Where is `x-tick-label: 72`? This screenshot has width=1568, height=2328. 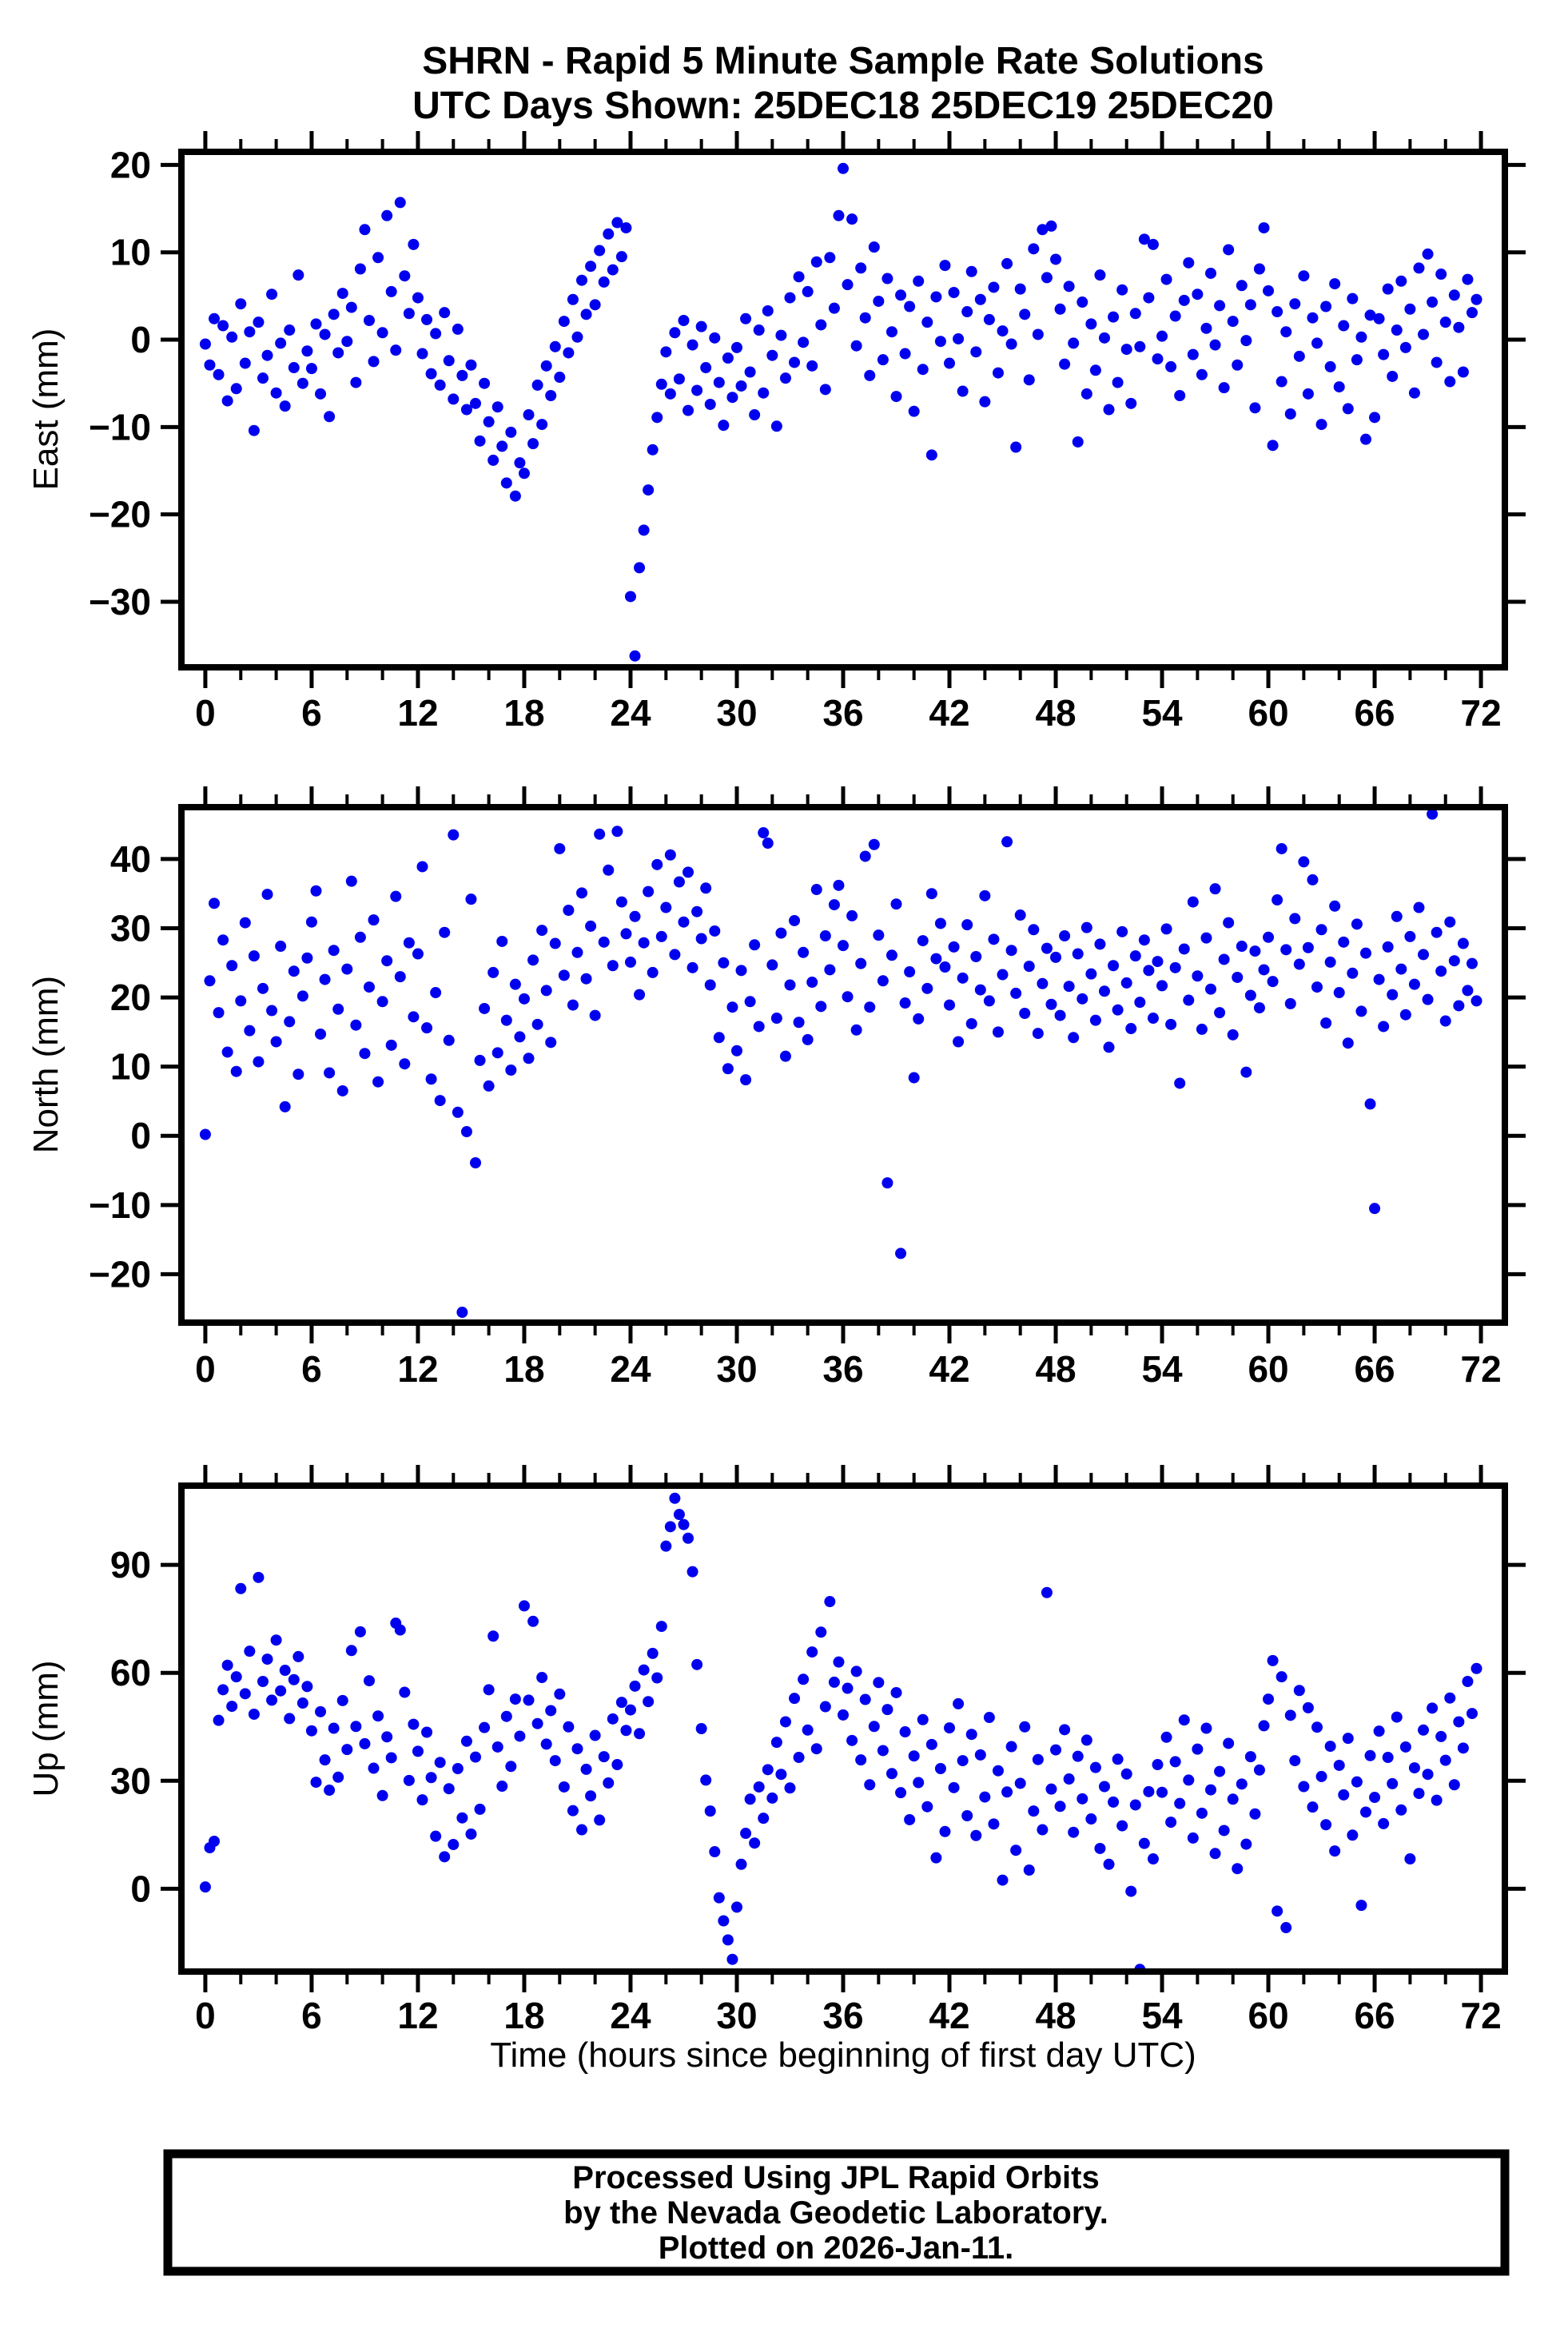
x-tick-label: 72 is located at coordinates (1480, 2015).